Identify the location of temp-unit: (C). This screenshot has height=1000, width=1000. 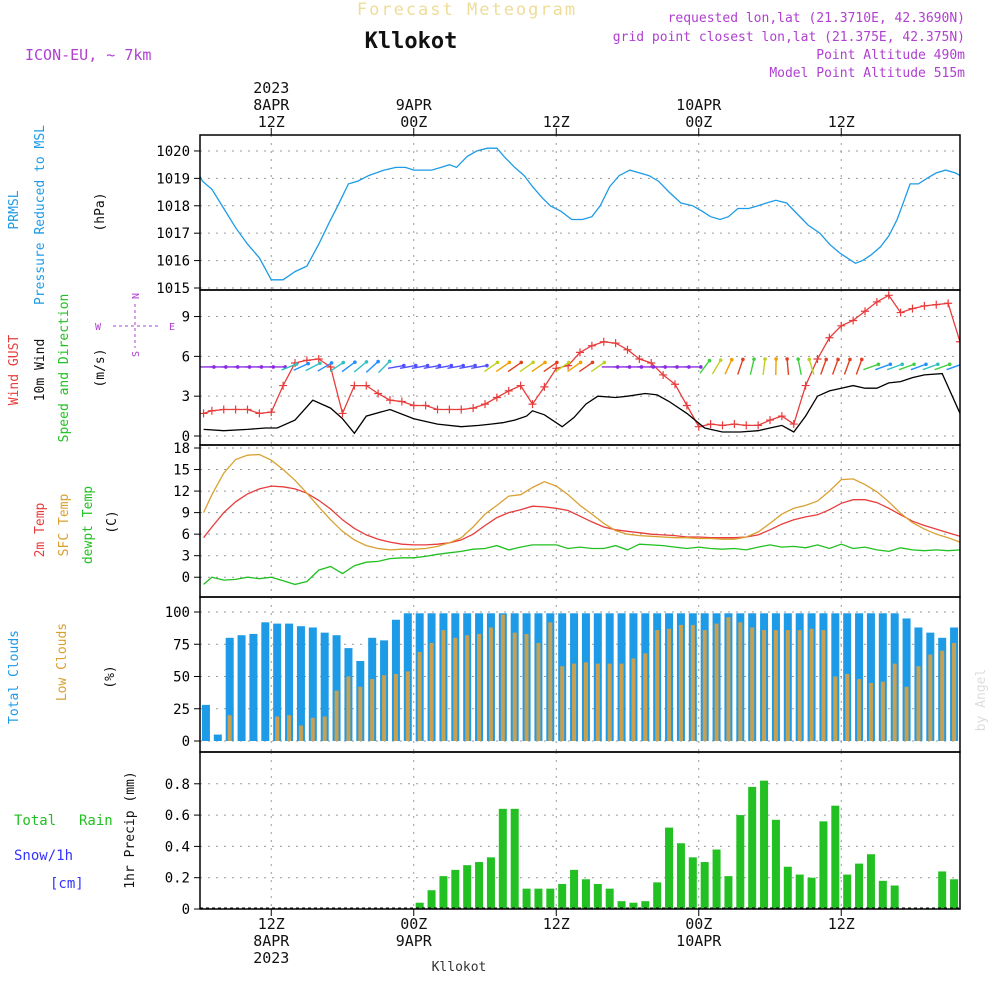
(112, 521).